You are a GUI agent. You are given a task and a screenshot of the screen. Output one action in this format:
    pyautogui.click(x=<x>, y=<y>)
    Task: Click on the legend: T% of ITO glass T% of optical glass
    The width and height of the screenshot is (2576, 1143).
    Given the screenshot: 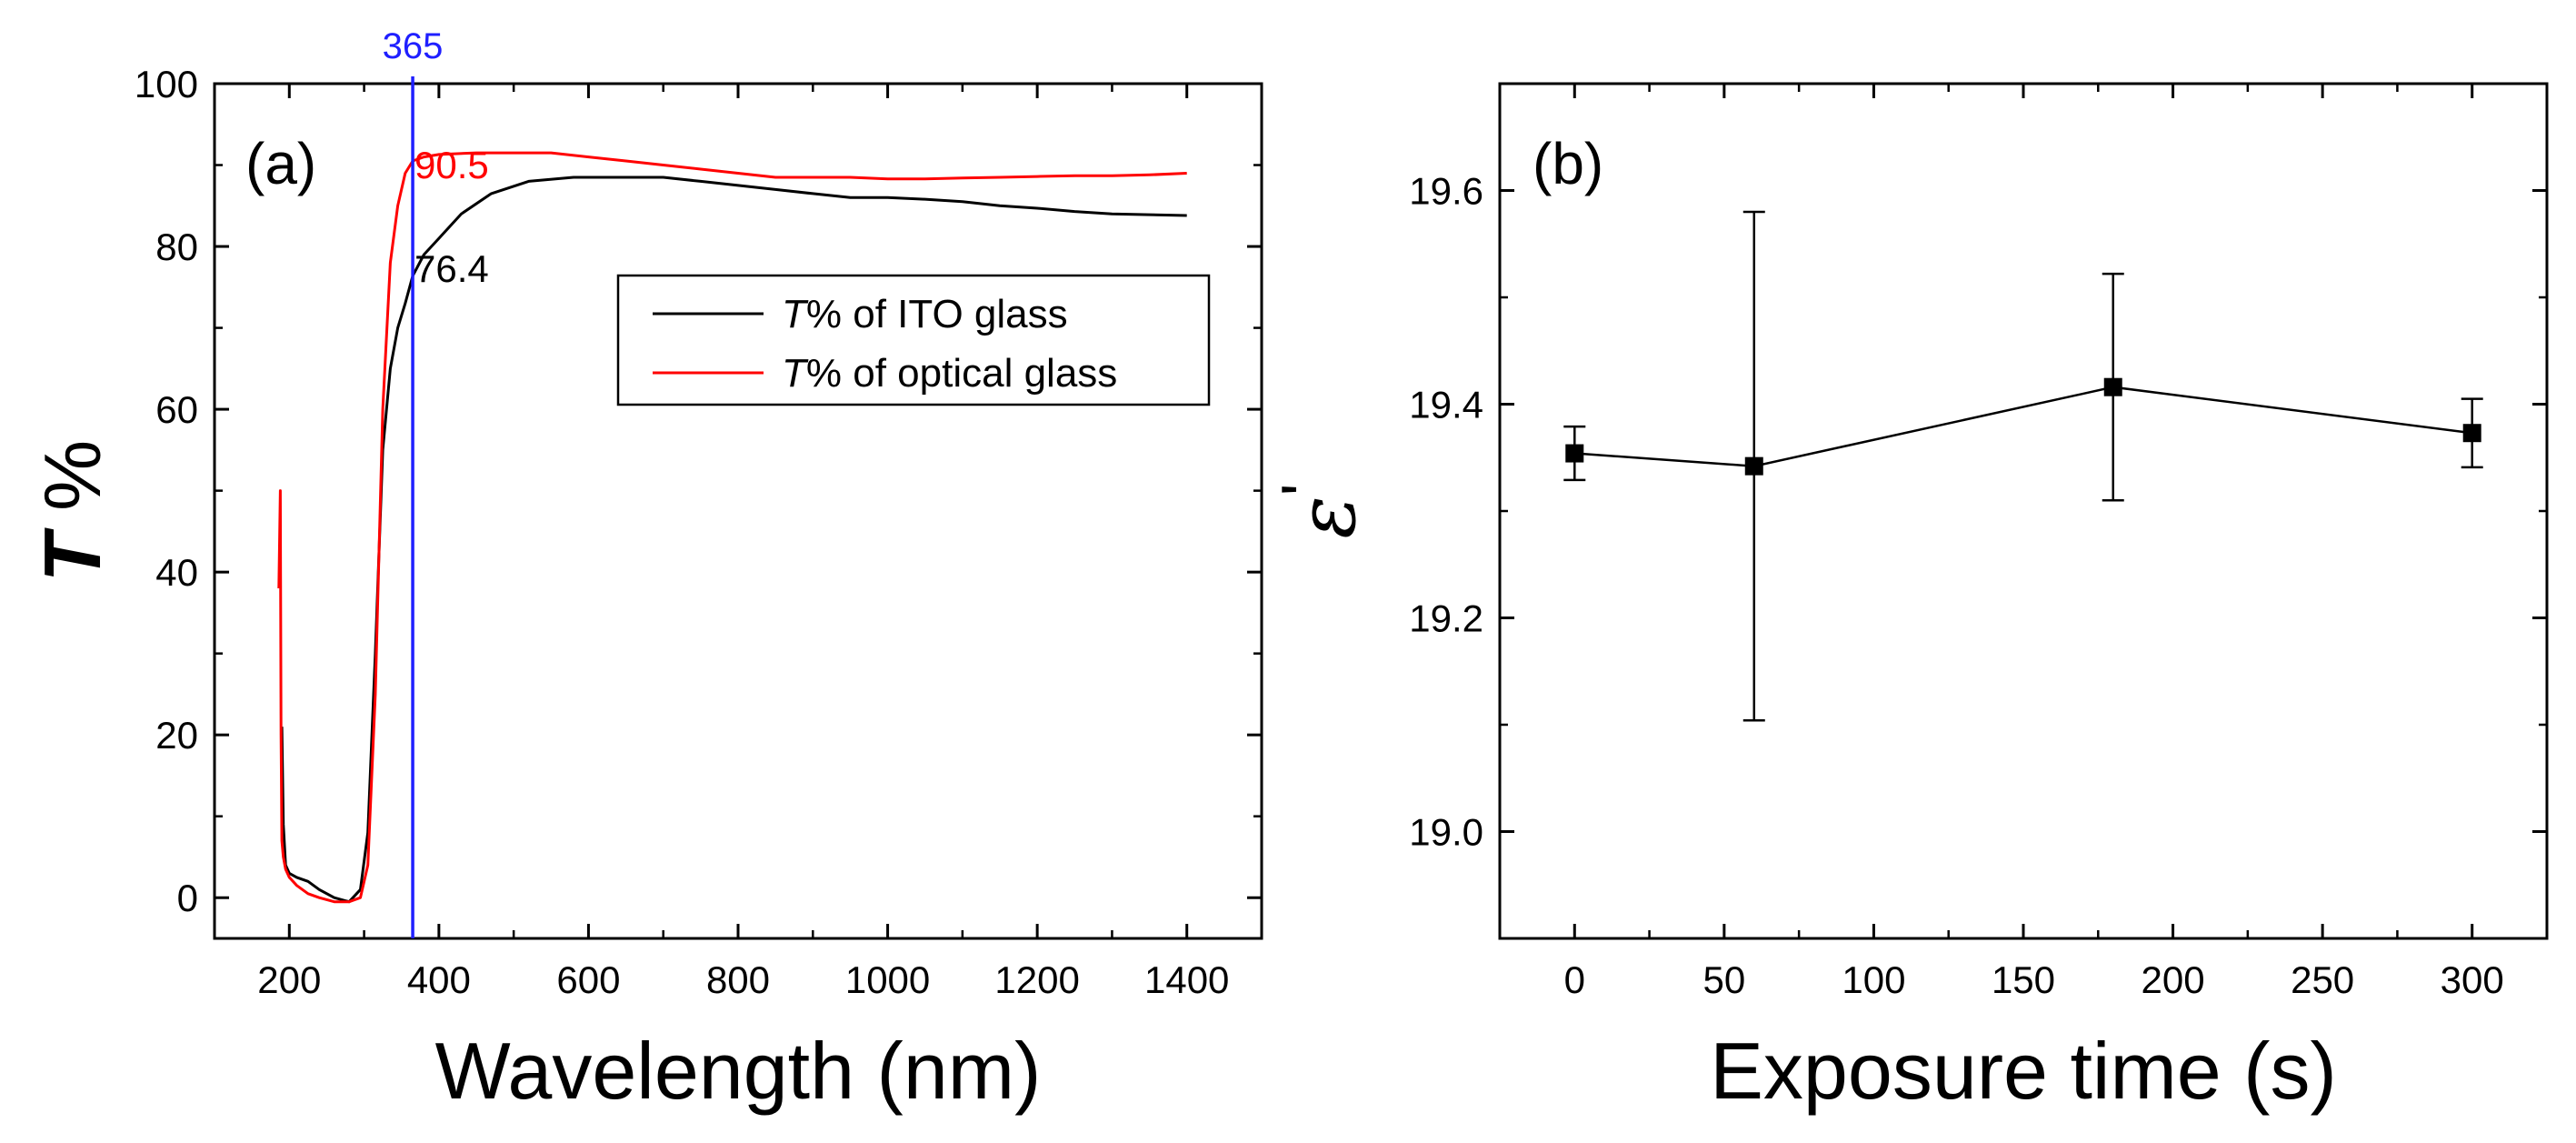 What is the action you would take?
    pyautogui.click(x=913, y=340)
    